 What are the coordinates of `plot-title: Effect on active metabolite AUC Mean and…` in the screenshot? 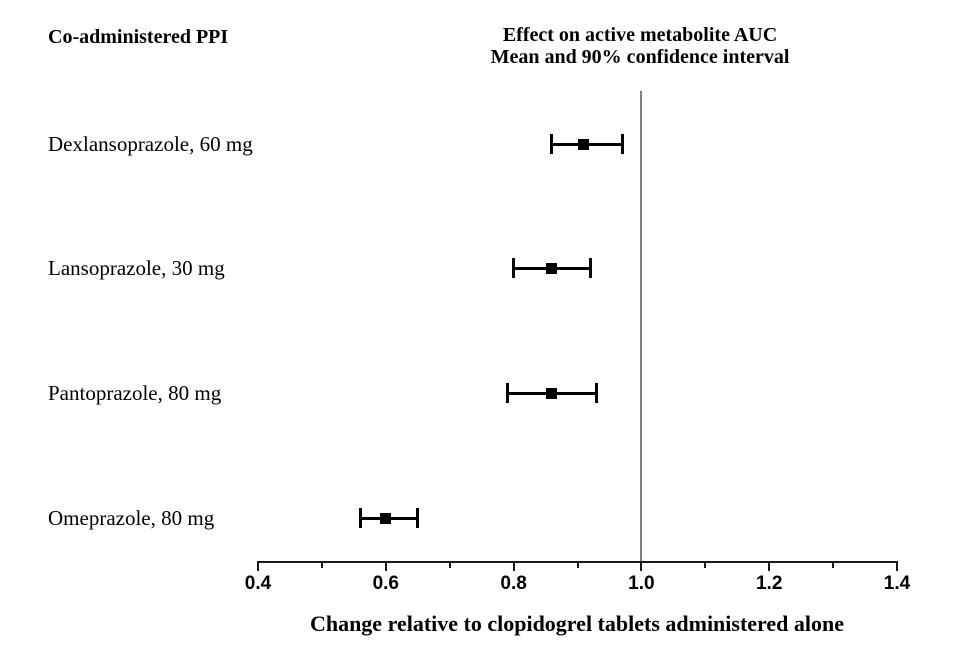 It's located at (640, 46).